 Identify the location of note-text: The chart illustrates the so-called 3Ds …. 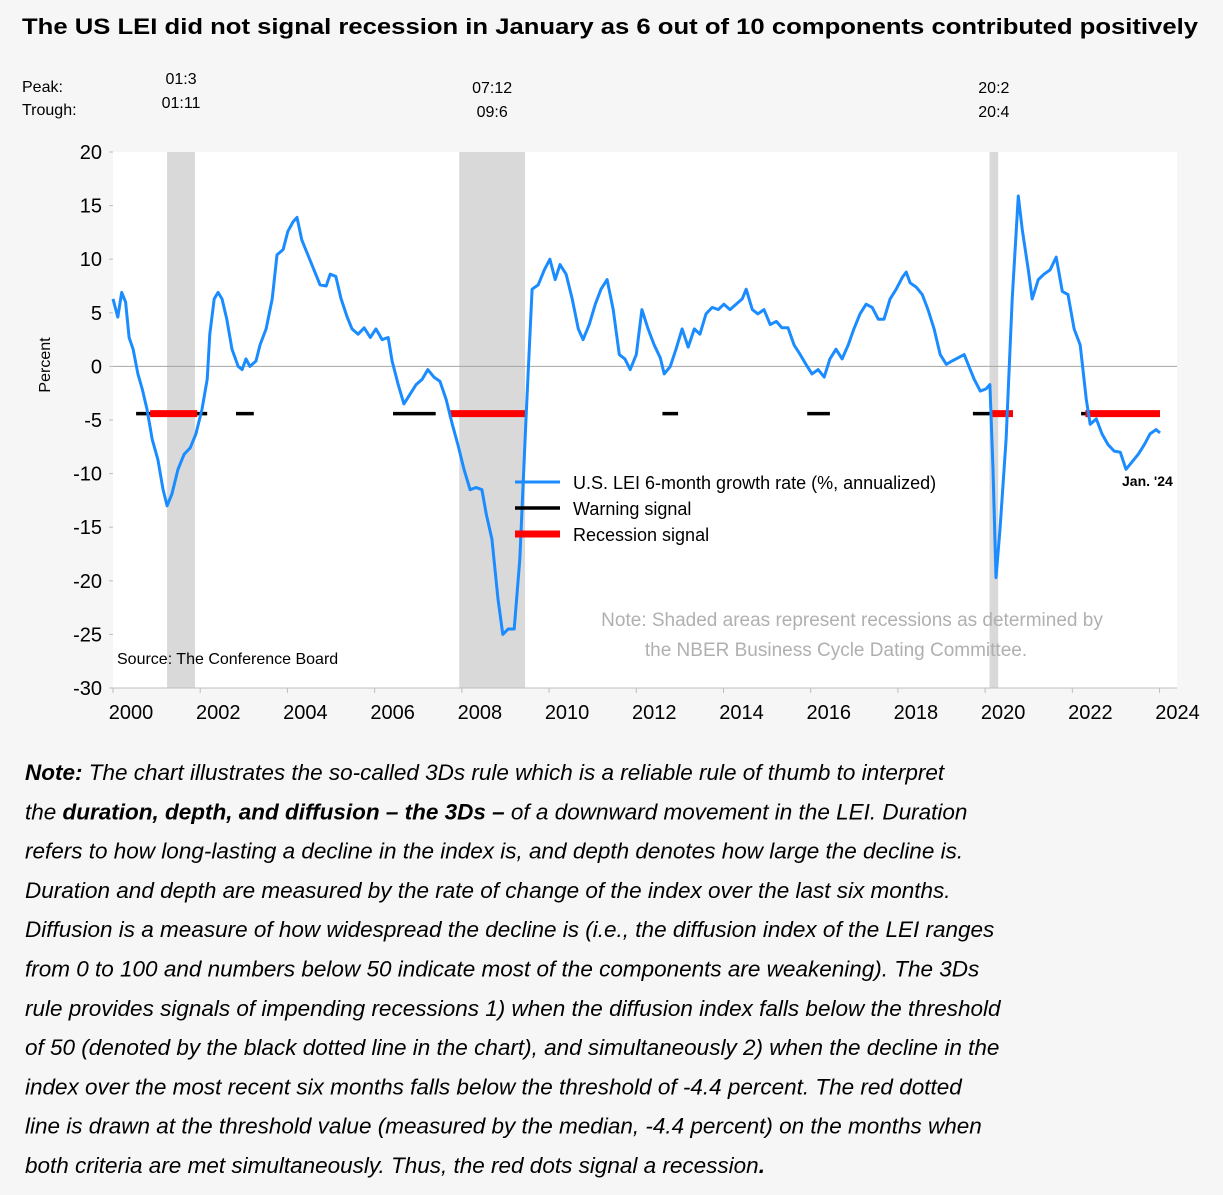
(514, 772).